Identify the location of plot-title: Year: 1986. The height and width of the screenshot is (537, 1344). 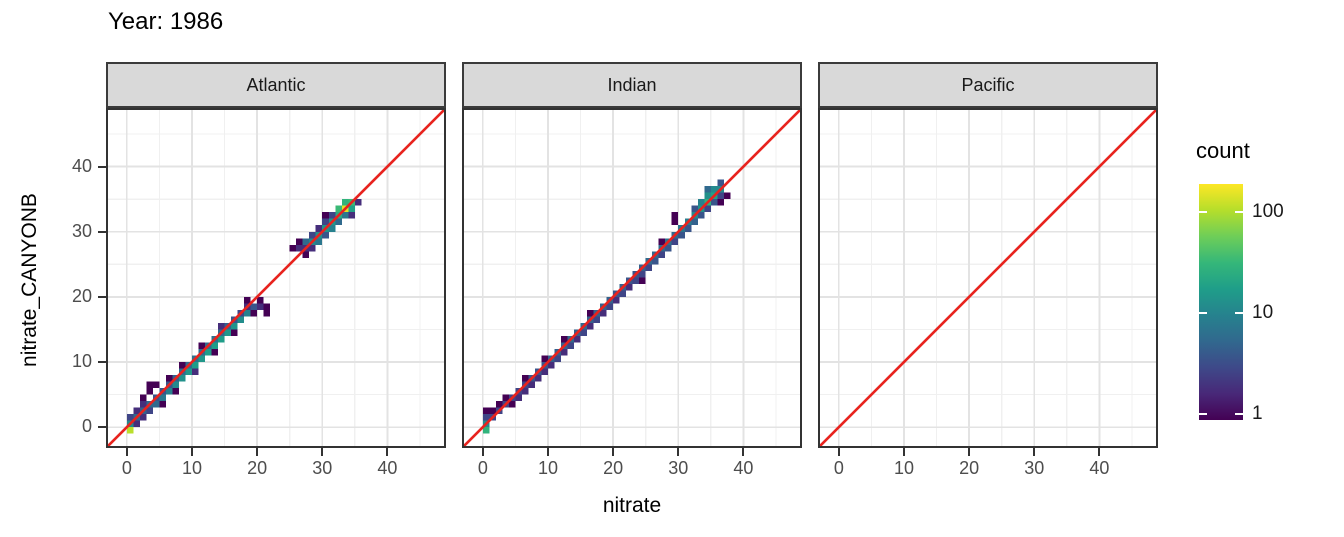
(166, 21).